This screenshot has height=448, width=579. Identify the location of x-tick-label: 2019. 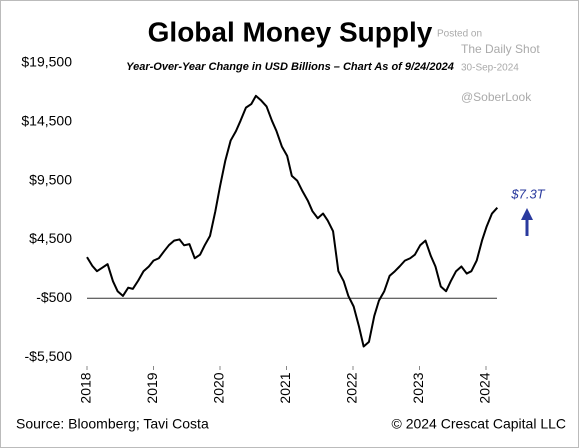
(152, 387).